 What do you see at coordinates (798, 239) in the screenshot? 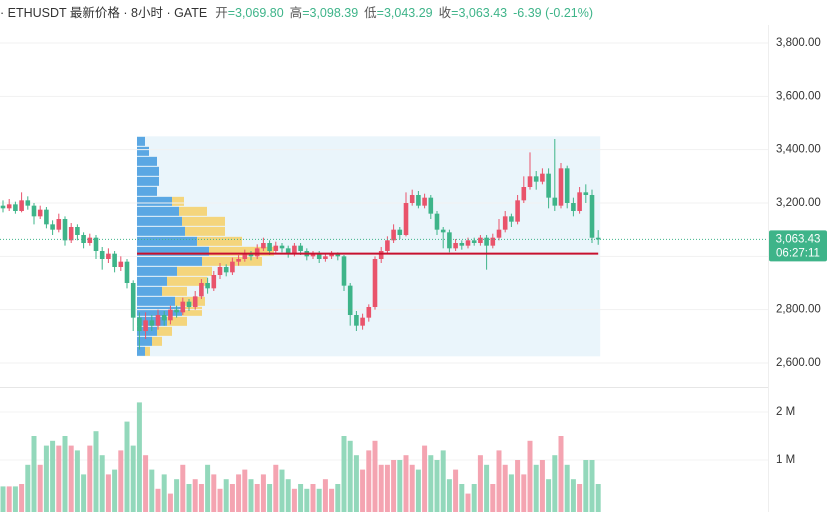
I see `last-price-label: 3,063.43` at bounding box center [798, 239].